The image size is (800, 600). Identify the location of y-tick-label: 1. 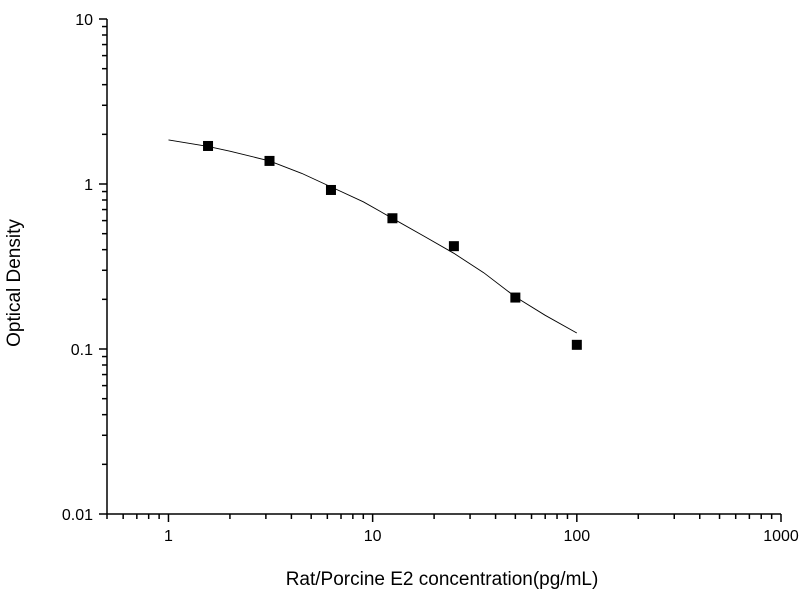
(88, 185).